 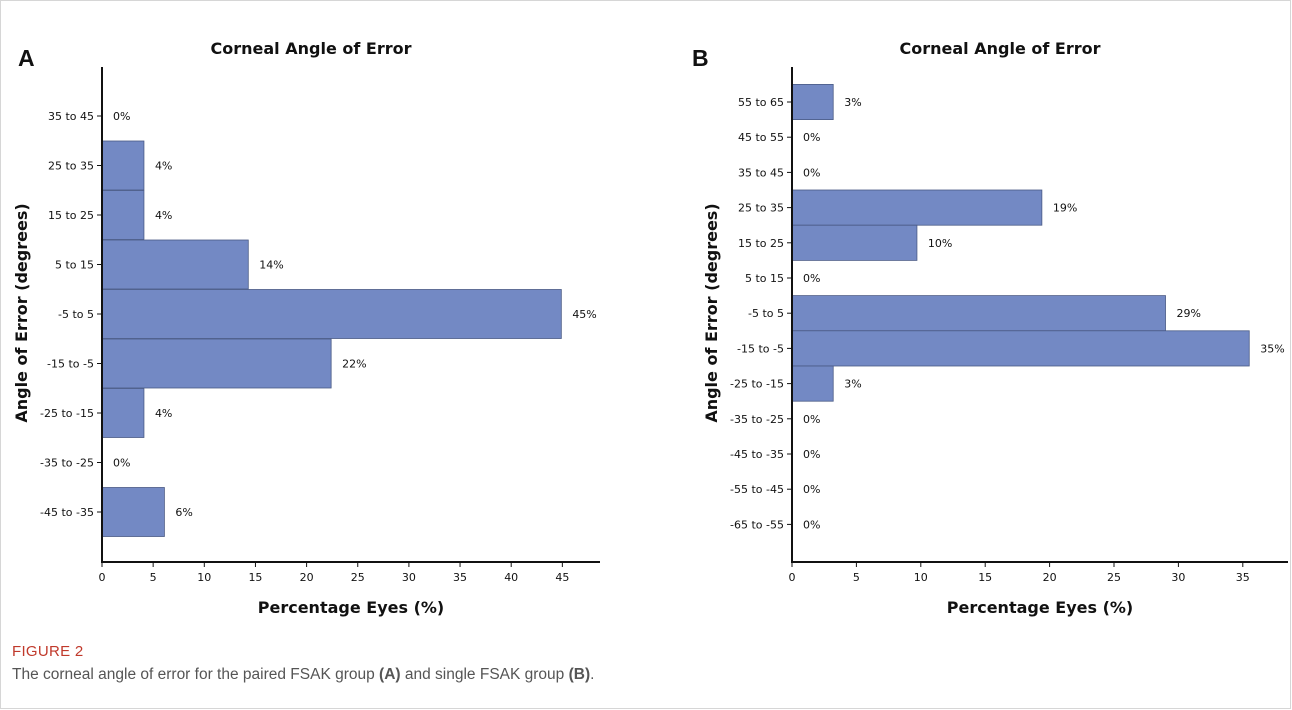 What do you see at coordinates (358, 577) in the screenshot?
I see `panel-a-xtick-label: 25` at bounding box center [358, 577].